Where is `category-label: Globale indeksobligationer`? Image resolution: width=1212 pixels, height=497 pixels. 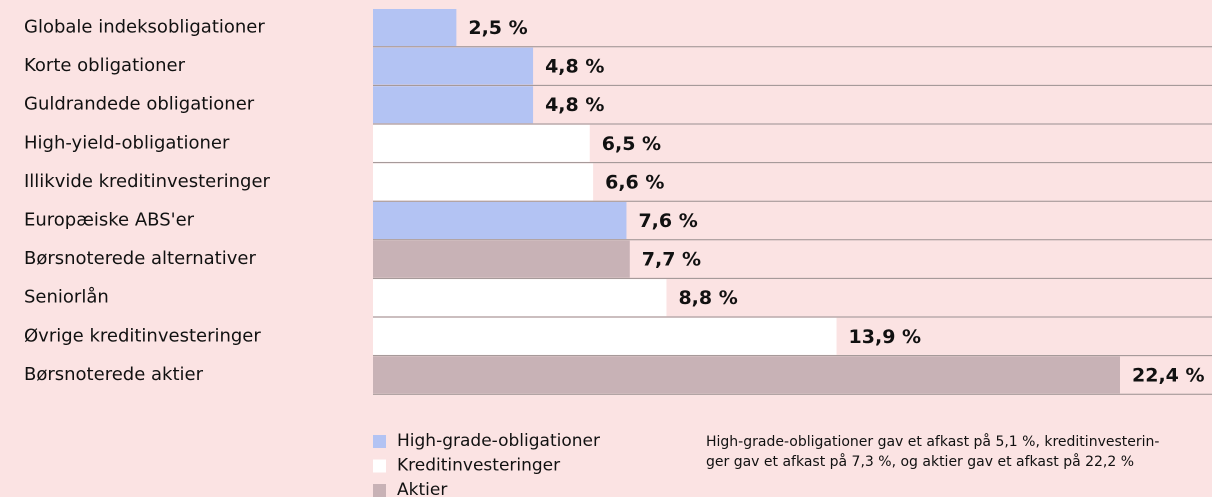 category-label: Globale indeksobligationer is located at coordinates (144, 27).